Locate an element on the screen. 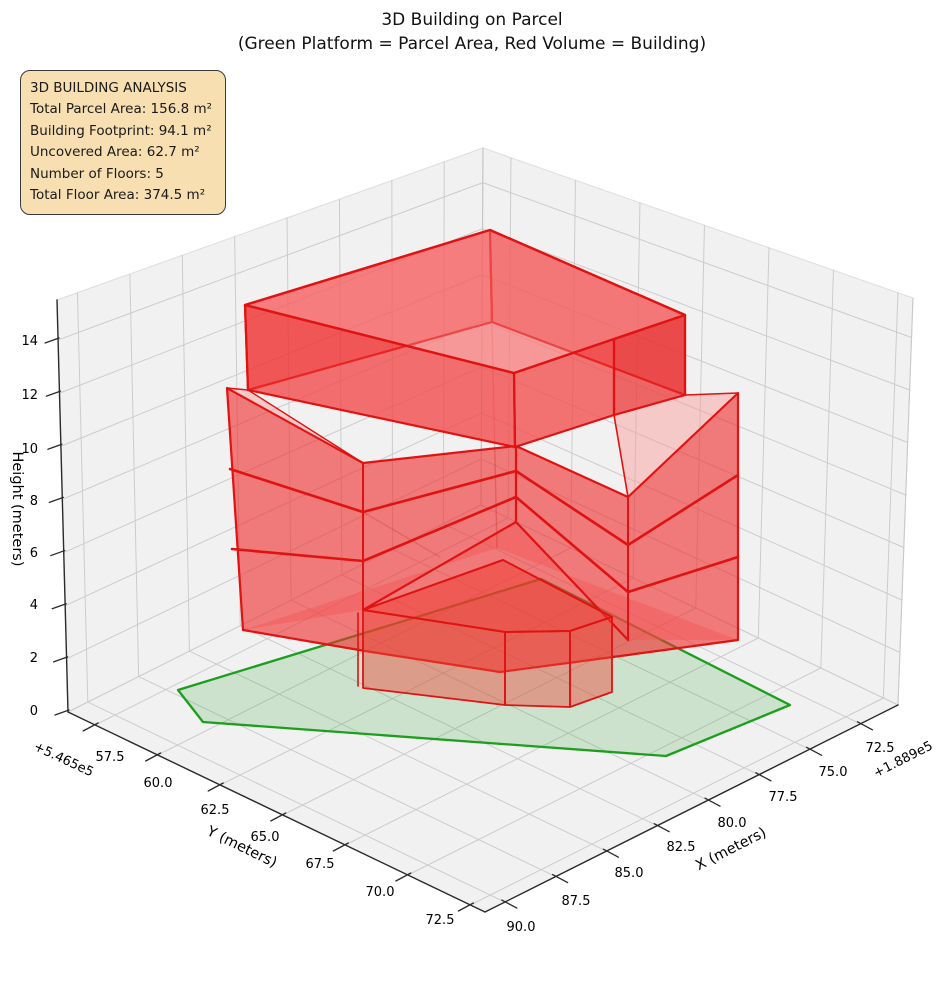 This screenshot has width=944, height=992. x-tick-label: 90.0 is located at coordinates (521, 927).